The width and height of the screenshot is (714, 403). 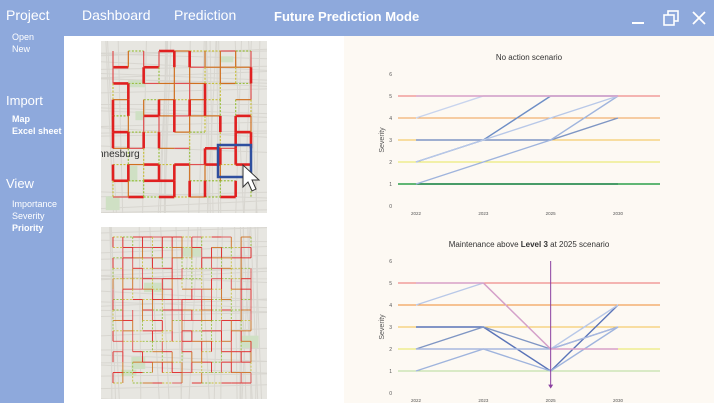 What do you see at coordinates (347, 16) in the screenshot?
I see `window-title: Future Prediction Mode` at bounding box center [347, 16].